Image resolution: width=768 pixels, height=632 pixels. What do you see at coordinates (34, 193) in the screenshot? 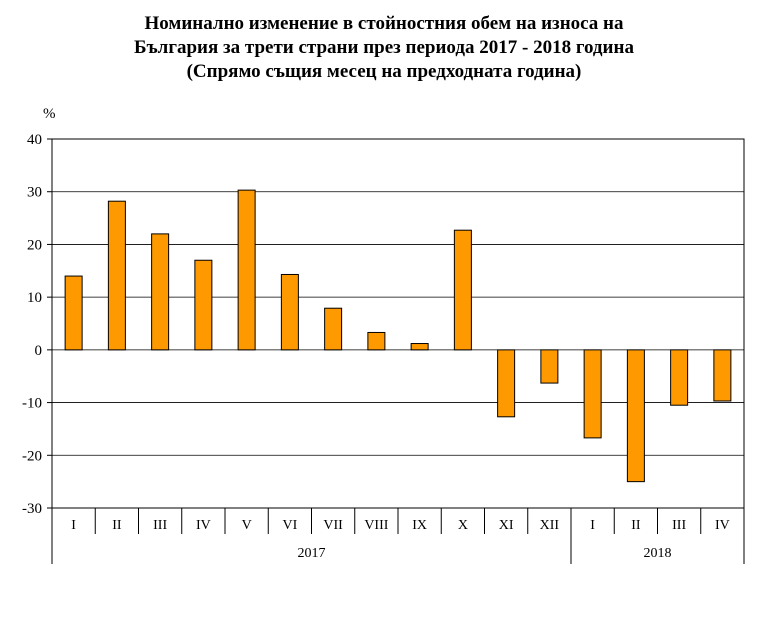
I see `y-tick-label: 30` at bounding box center [34, 193].